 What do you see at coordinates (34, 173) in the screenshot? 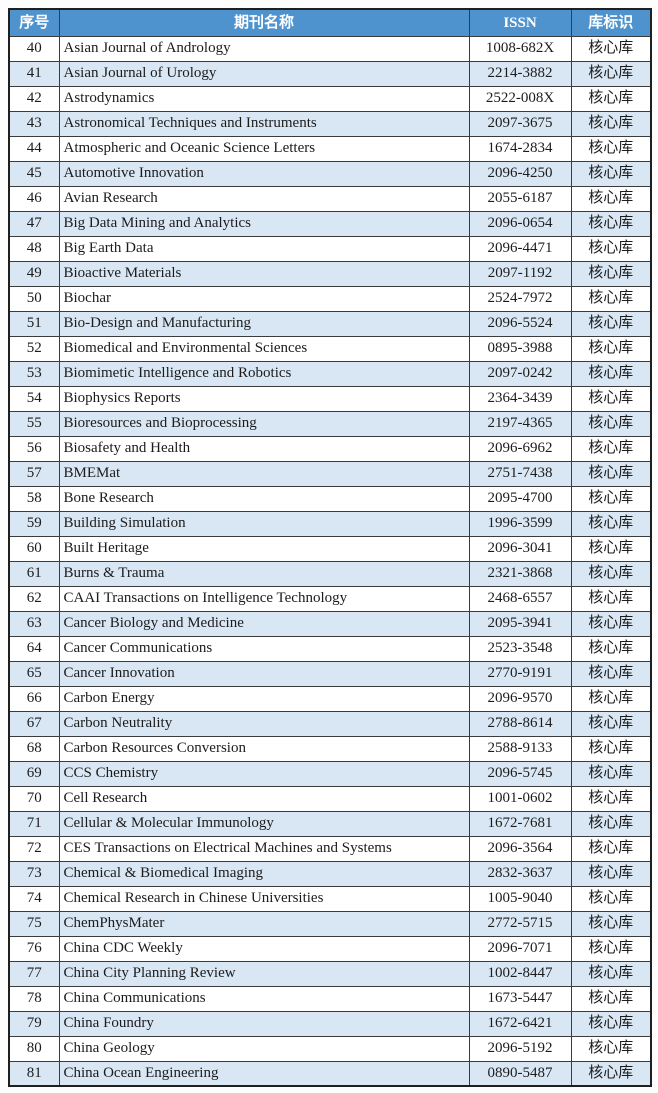
I see `row-index-cell: 45` at bounding box center [34, 173].